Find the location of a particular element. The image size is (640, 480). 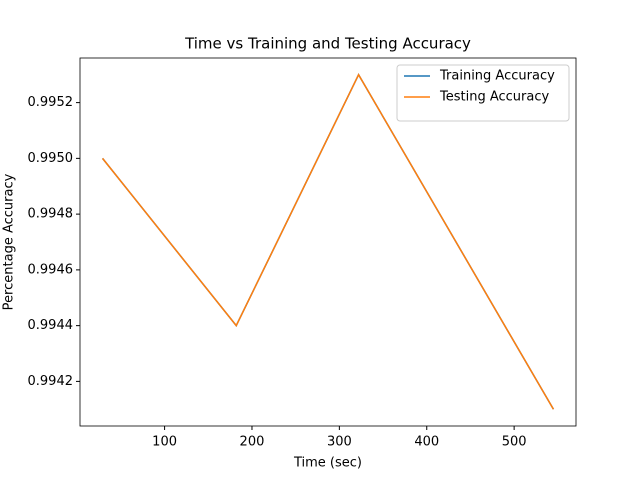

legend-label: Testing Accuracy is located at coordinates (494, 97).